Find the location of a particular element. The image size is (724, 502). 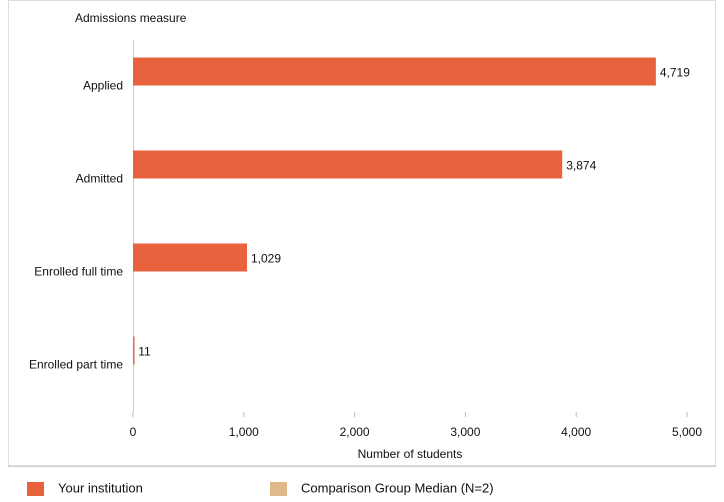

y-tick-label: Enrolled part time is located at coordinates (76, 365).